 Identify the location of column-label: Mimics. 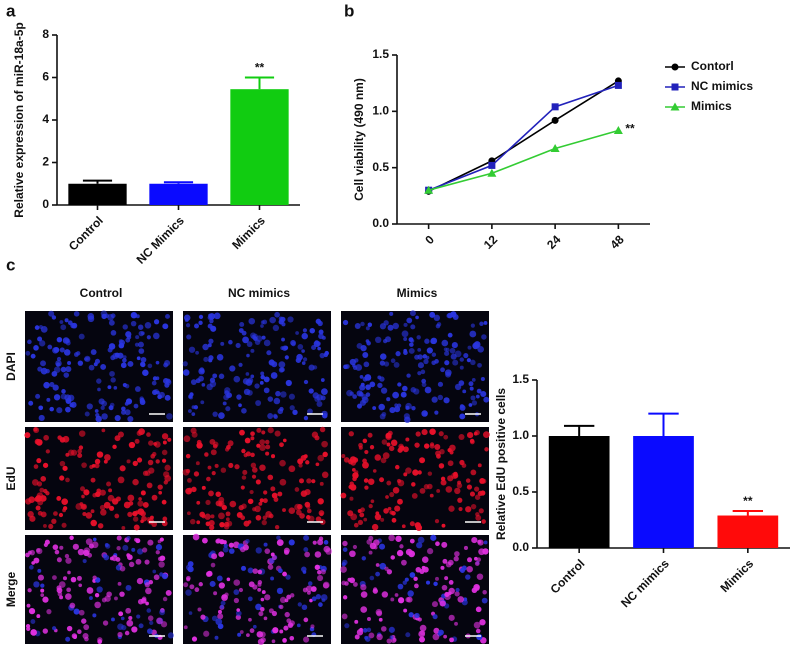
(417, 293).